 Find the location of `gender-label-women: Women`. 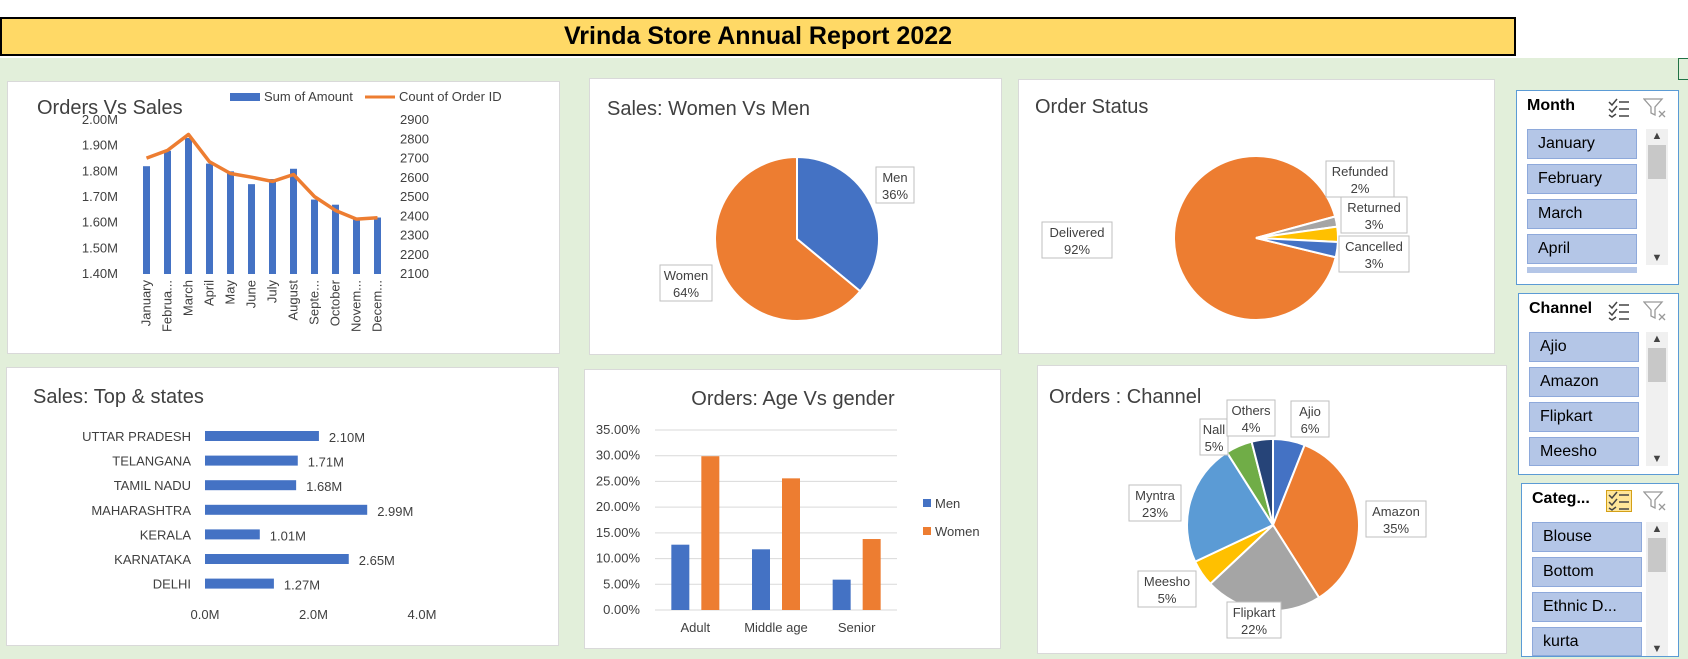

gender-label-women: Women is located at coordinates (686, 275).